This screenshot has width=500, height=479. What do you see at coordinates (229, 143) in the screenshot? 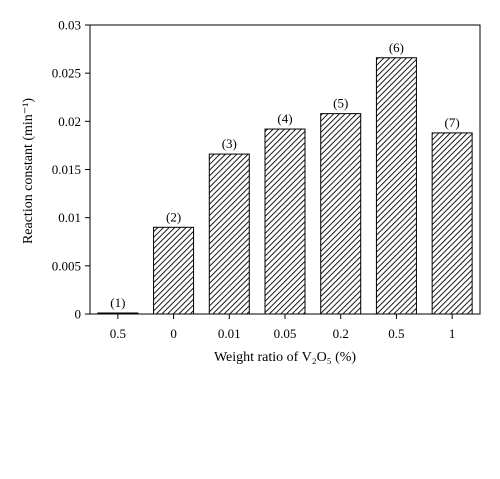
I see `bar-label-3: (3)` at bounding box center [229, 143].